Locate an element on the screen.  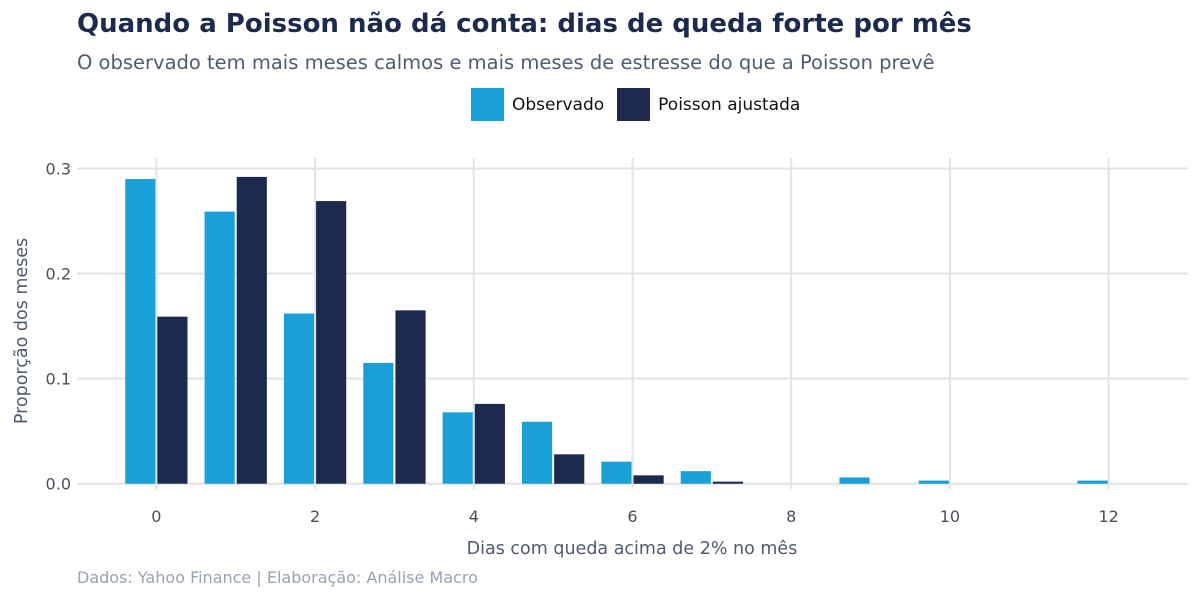
y-axis-ticks: 0.0 0.1 0.2 0.3 is located at coordinates (58, 327).